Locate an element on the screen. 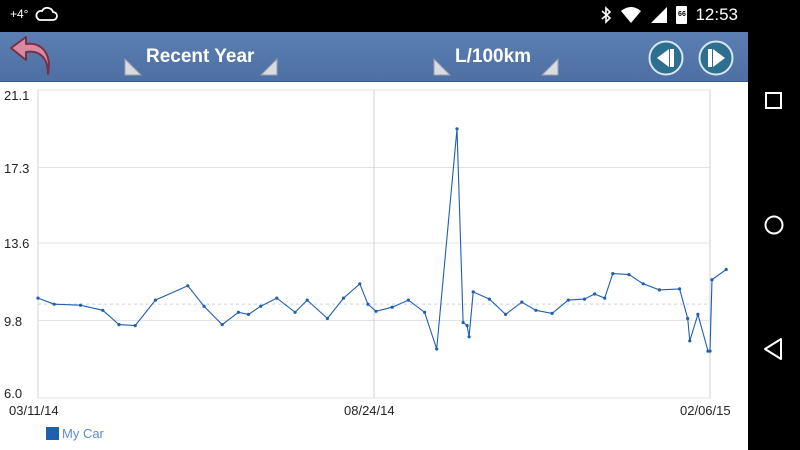  x-tick-label: 02/06/15 is located at coordinates (705, 410).